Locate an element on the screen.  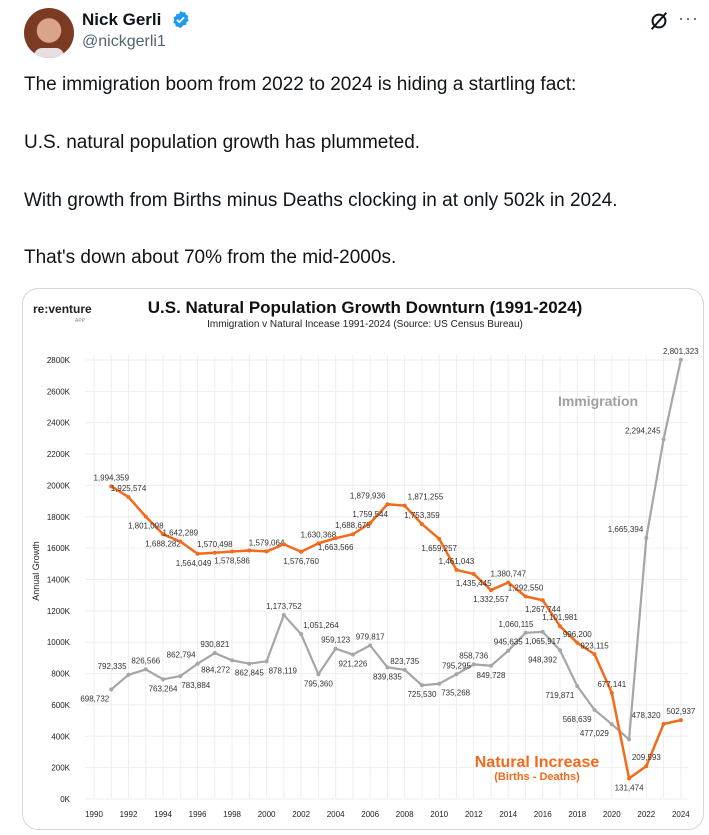
legend-natural-increase: Natural Increase is located at coordinates (537, 762).